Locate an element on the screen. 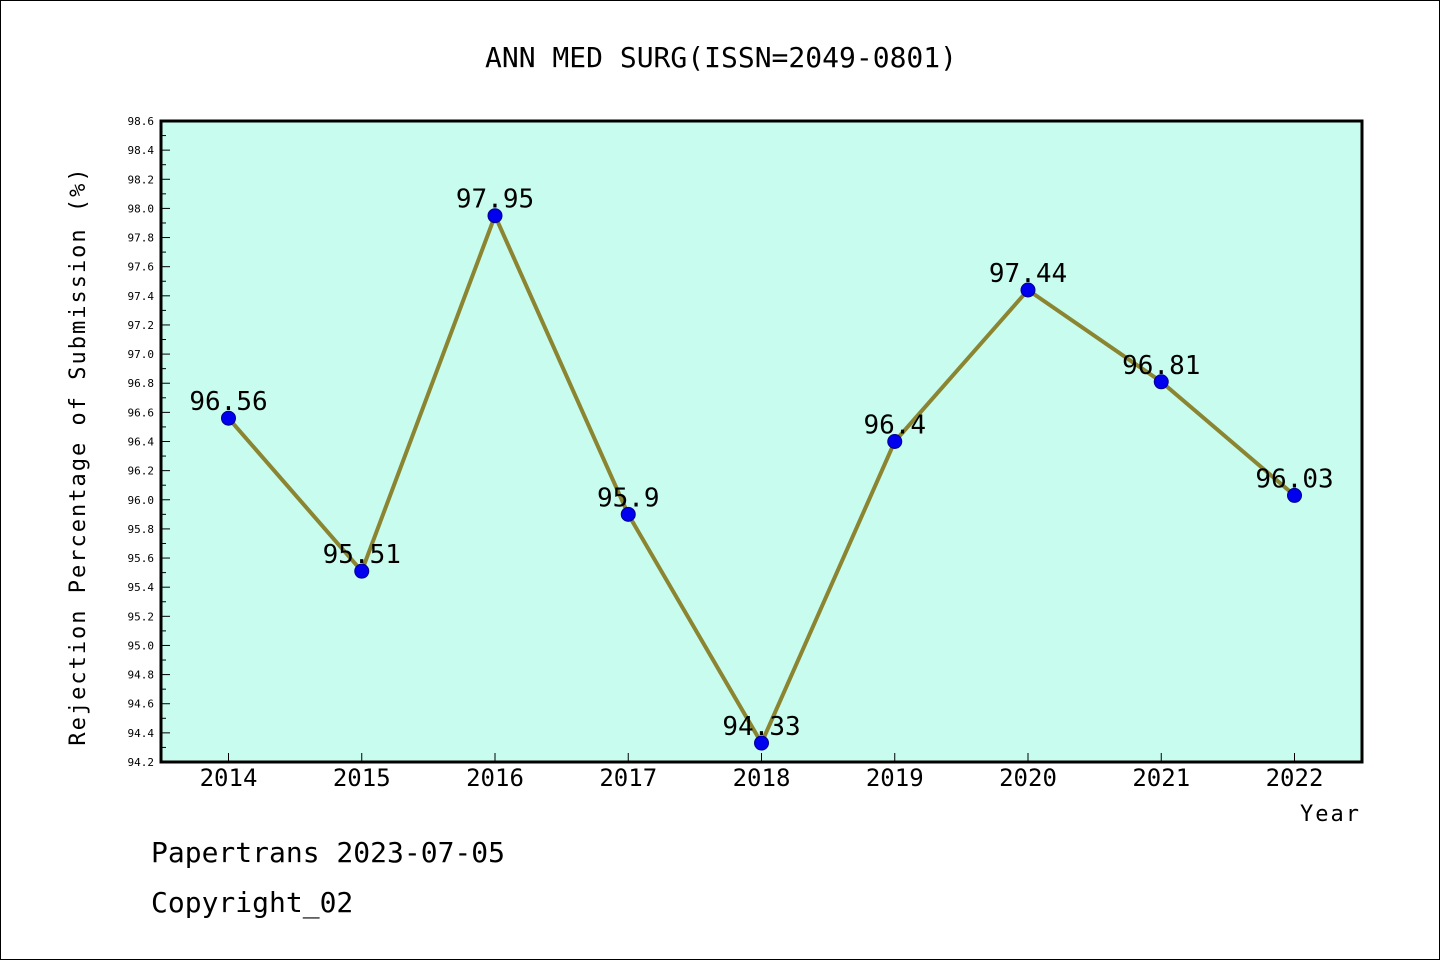 This screenshot has width=1440, height=961. data-point-2014 is located at coordinates (228, 418).